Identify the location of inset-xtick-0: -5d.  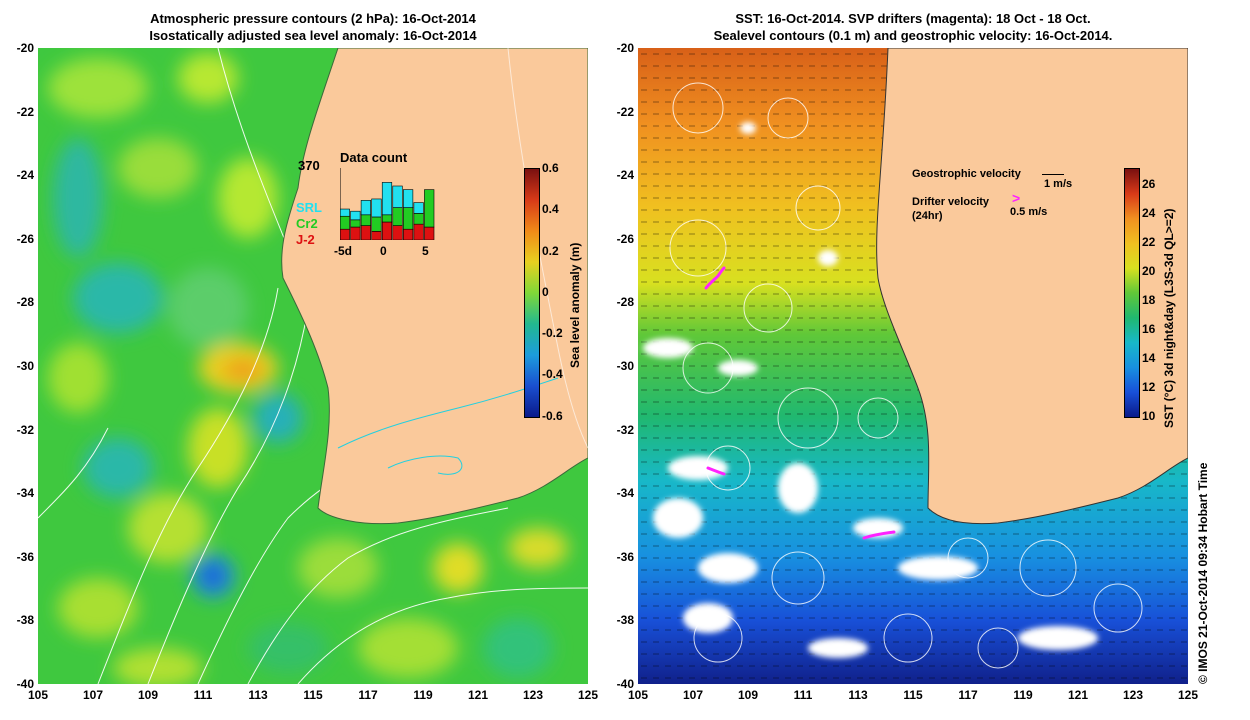
(343, 251).